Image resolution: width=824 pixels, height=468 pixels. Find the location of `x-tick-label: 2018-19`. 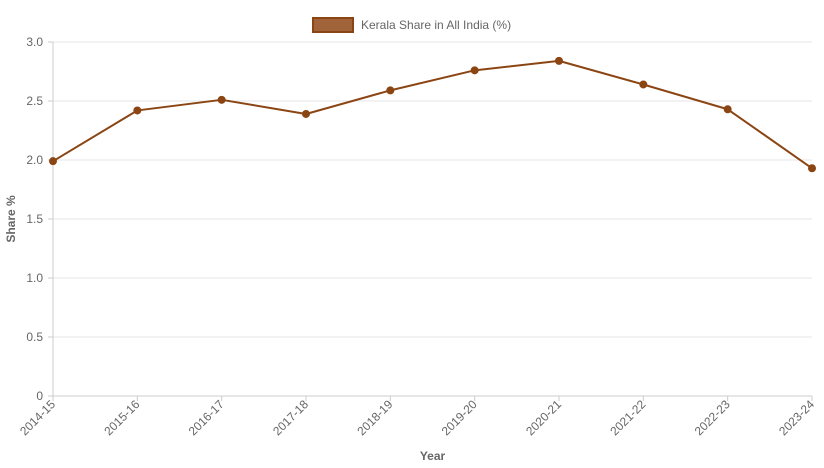

x-tick-label: 2018-19 is located at coordinates (374, 417).